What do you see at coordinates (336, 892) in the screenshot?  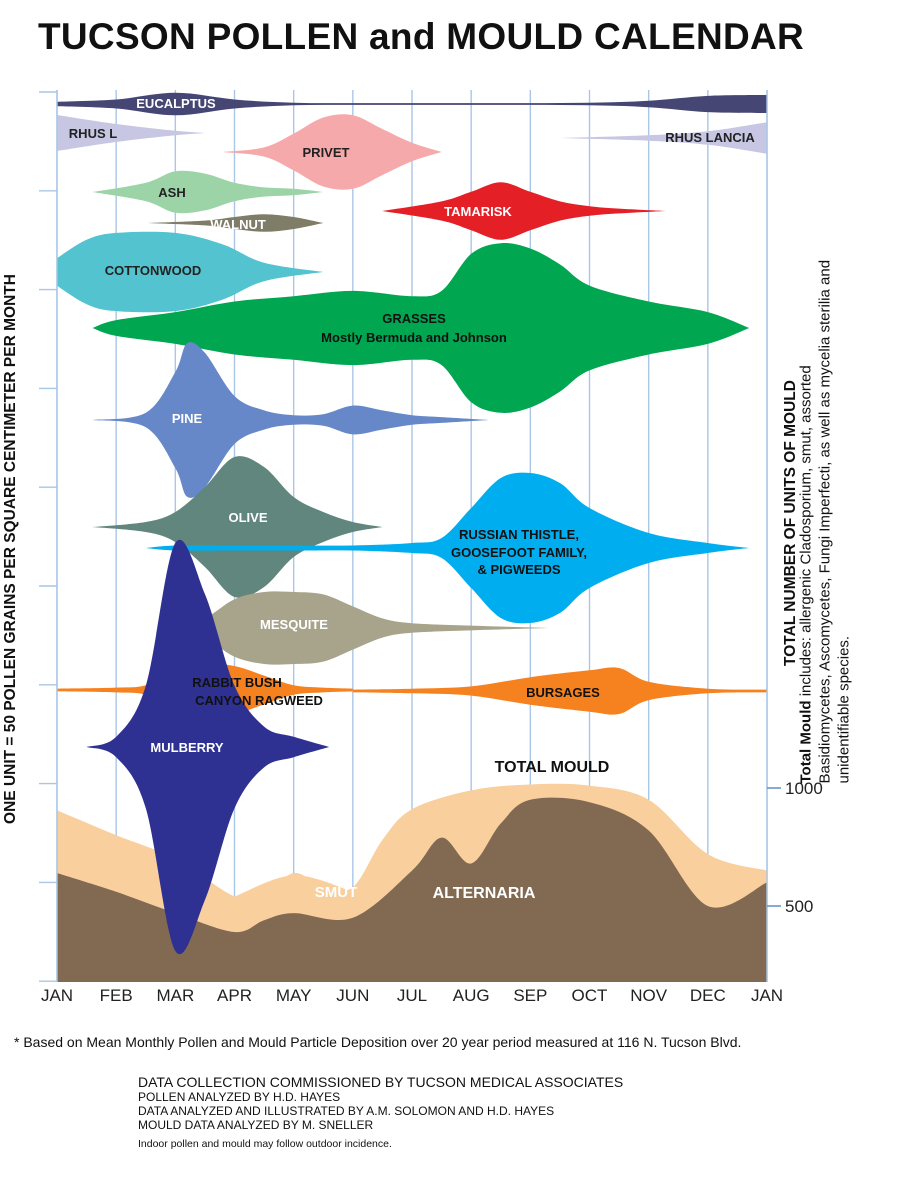 I see `series-label: SMUT` at bounding box center [336, 892].